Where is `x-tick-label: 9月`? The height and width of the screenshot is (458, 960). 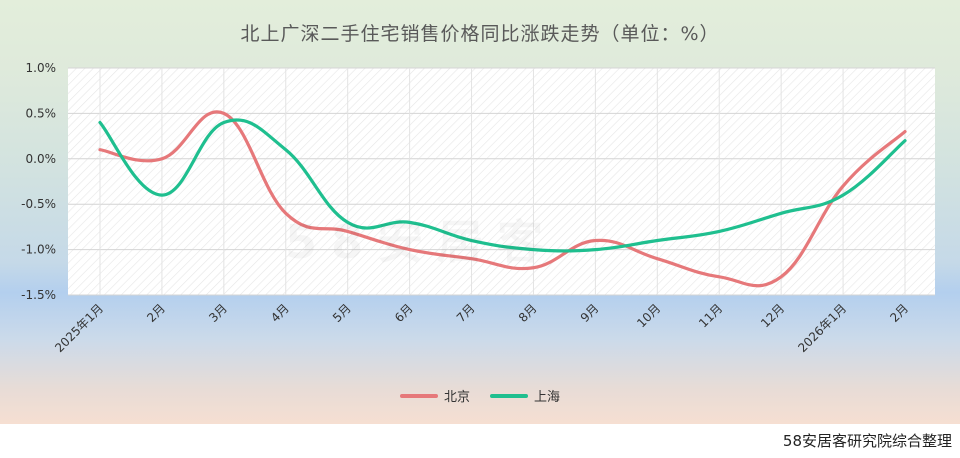
x-tick-label: 9月 is located at coordinates (590, 313).